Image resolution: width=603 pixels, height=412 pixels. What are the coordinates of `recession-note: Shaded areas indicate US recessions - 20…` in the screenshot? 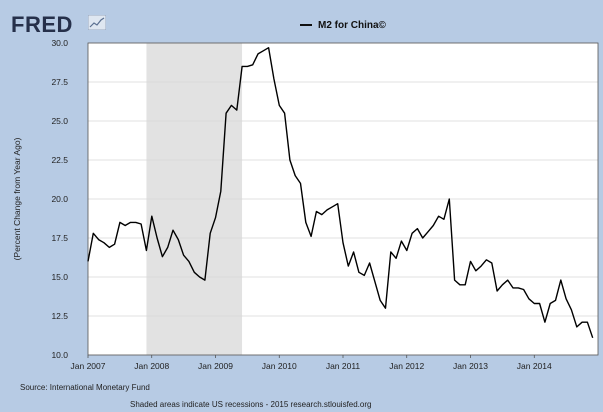 It's located at (251, 404).